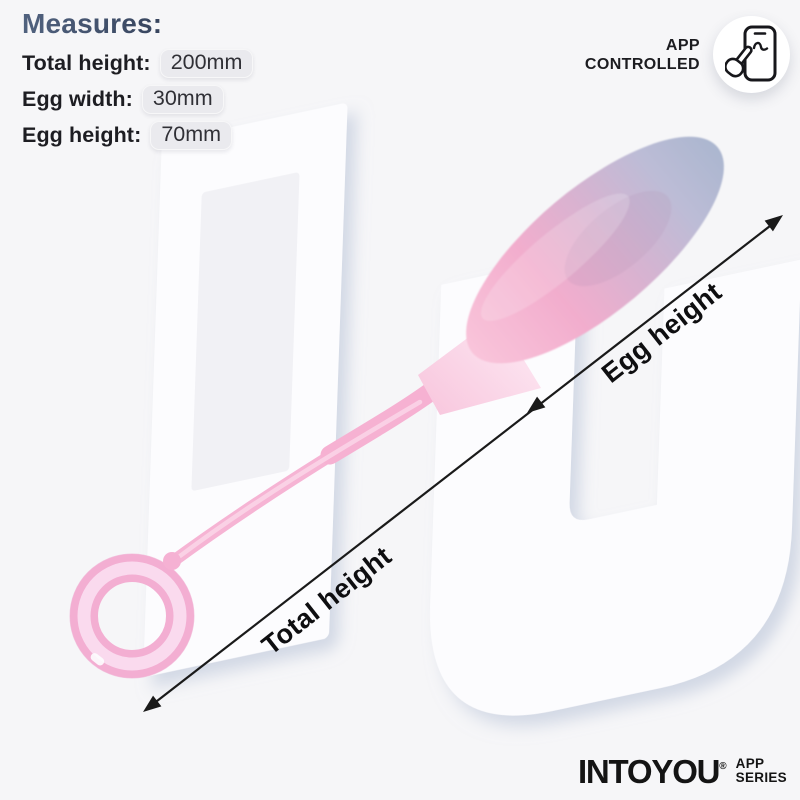 Image resolution: width=800 pixels, height=800 pixels. I want to click on registered-mark: ®, so click(723, 766).